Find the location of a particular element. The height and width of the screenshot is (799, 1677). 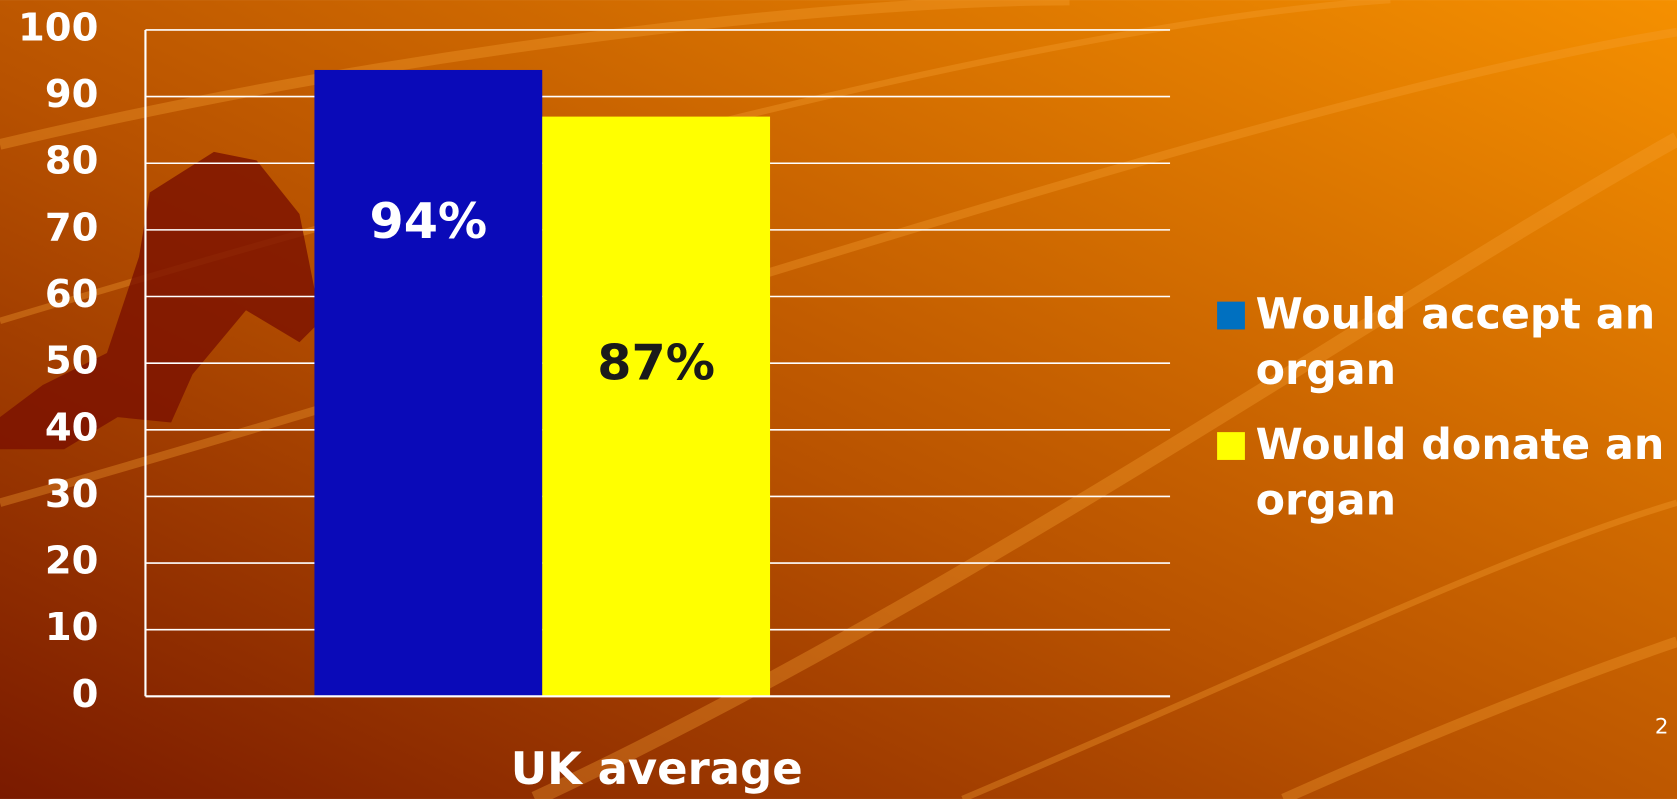

legend-label: Would accept an organ is located at coordinates (1455, 342).